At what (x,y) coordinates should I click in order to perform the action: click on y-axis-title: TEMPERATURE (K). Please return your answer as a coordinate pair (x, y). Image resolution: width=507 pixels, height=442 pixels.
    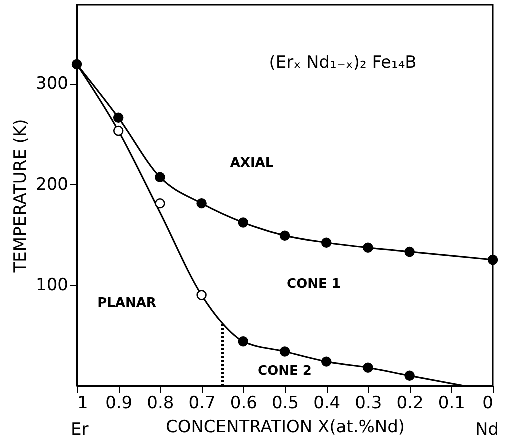
    Looking at the image, I should click on (21, 196).